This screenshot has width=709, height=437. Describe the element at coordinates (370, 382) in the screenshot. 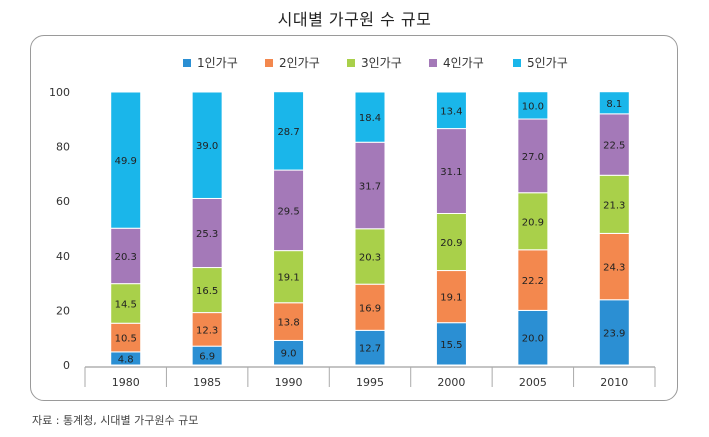

I see `x-tick-label: 1995` at that location.